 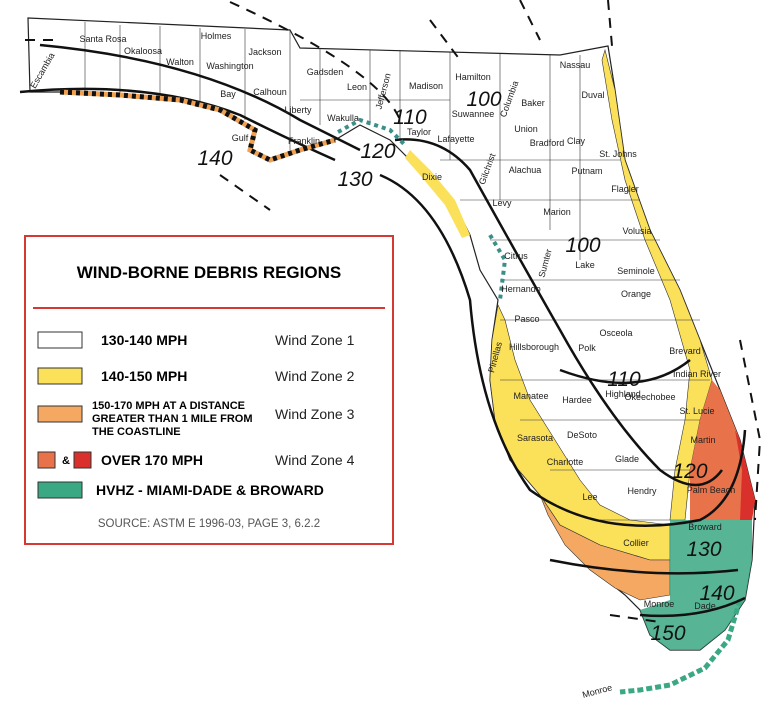 What do you see at coordinates (582, 435) in the screenshot?
I see `county-label: DeSoto` at bounding box center [582, 435].